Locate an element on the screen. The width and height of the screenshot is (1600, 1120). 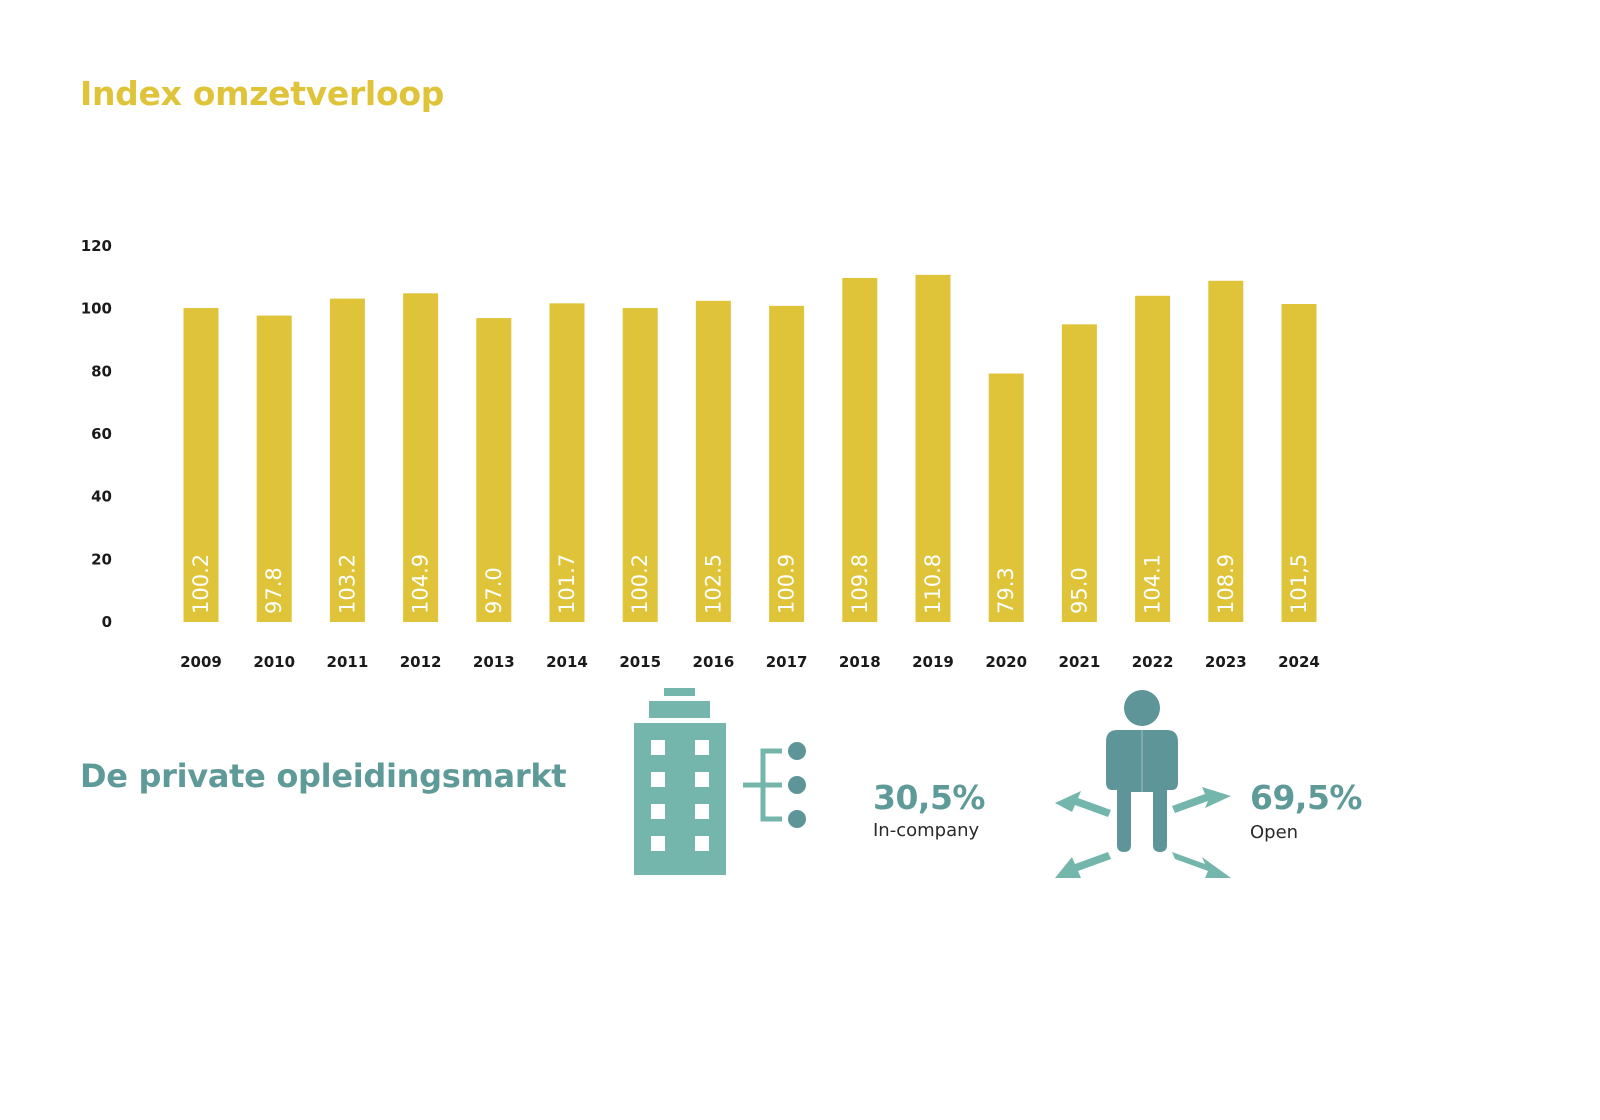
x-tick-label-2012: 2012 is located at coordinates (421, 662).